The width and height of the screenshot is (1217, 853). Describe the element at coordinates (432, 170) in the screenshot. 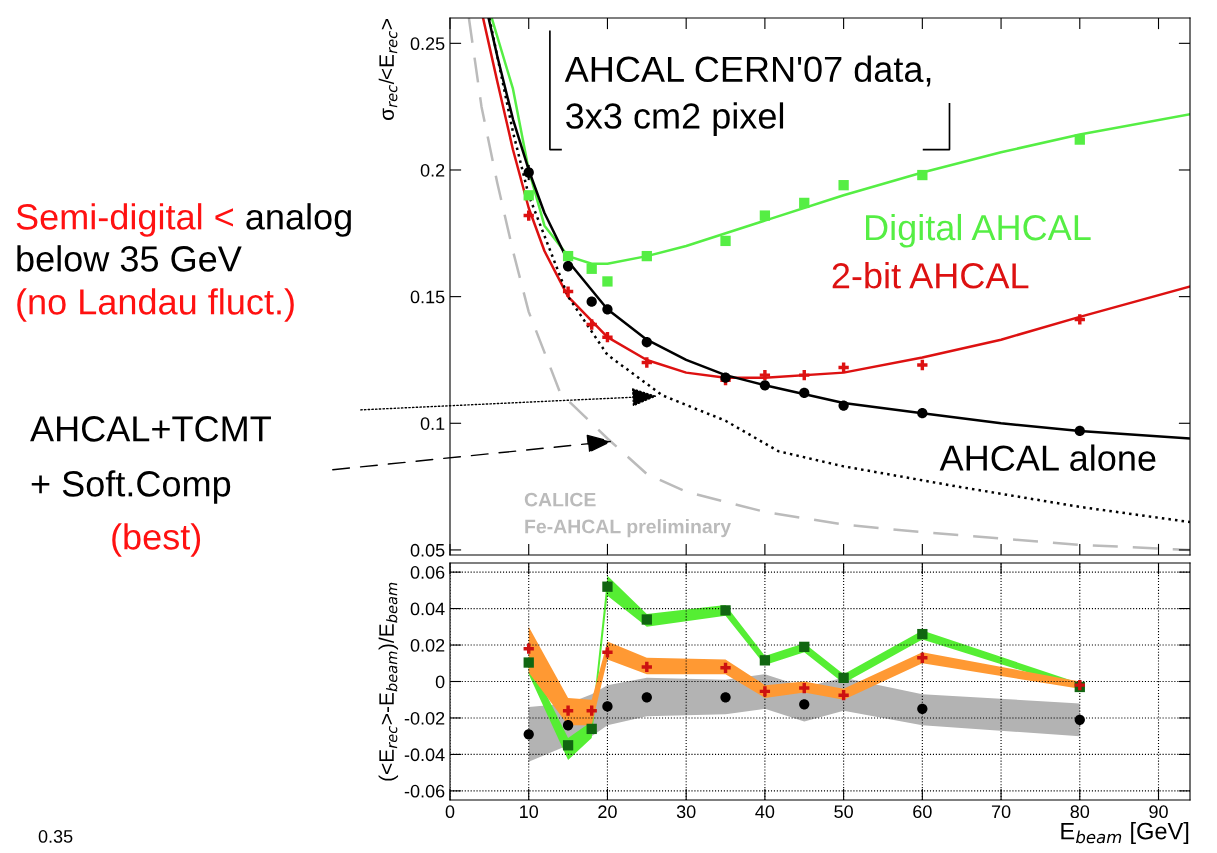

I see `y-tick-label: 0.2` at that location.